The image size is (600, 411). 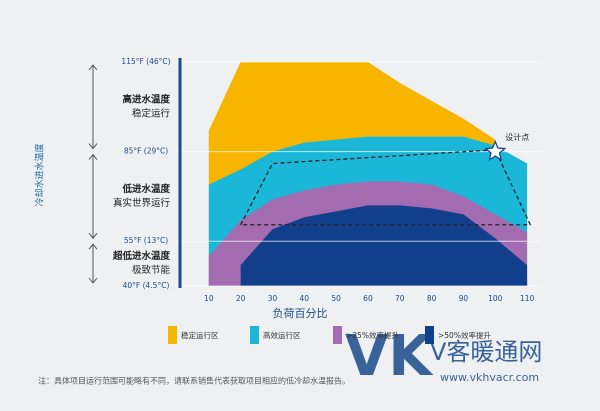 I want to click on y-tick-label: 115°F (46°C), so click(x=145, y=61).